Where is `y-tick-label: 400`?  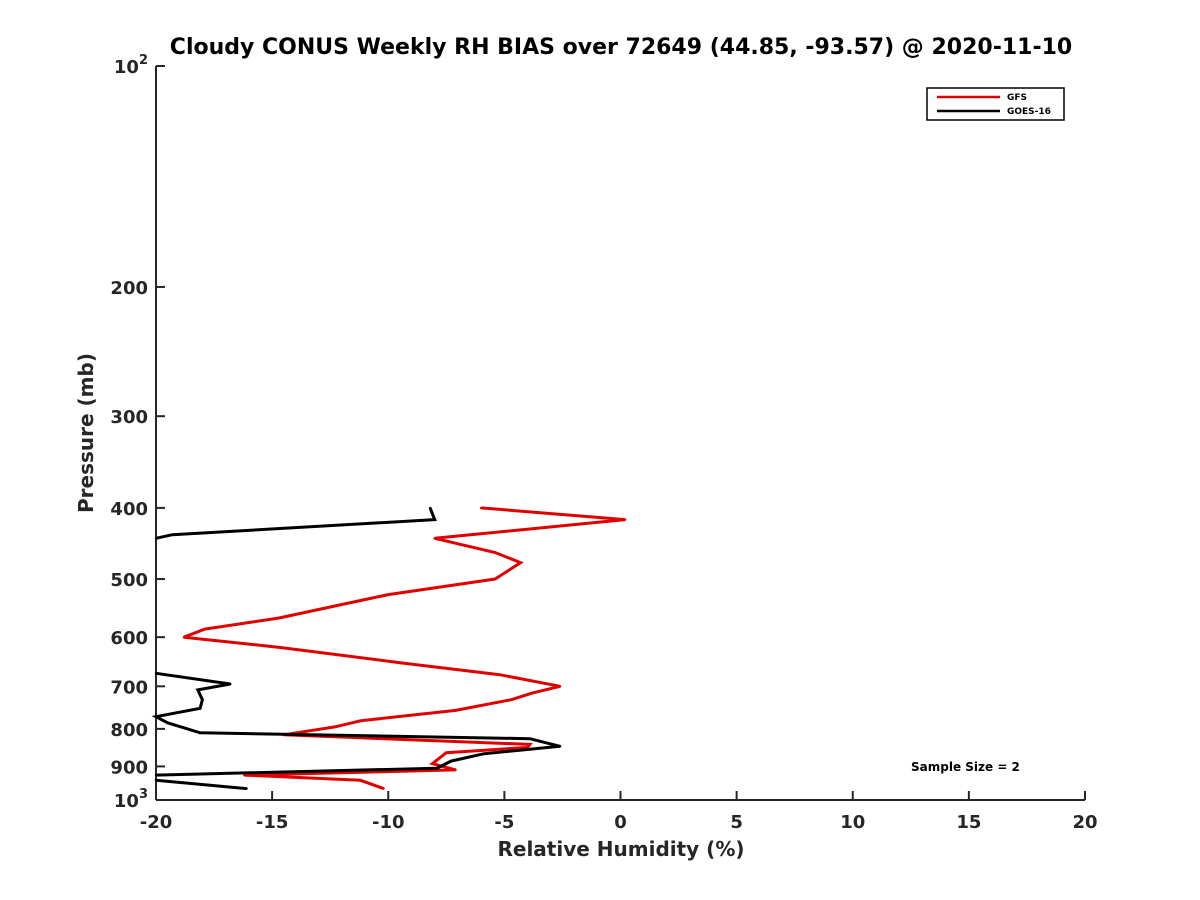 y-tick-label: 400 is located at coordinates (129, 509).